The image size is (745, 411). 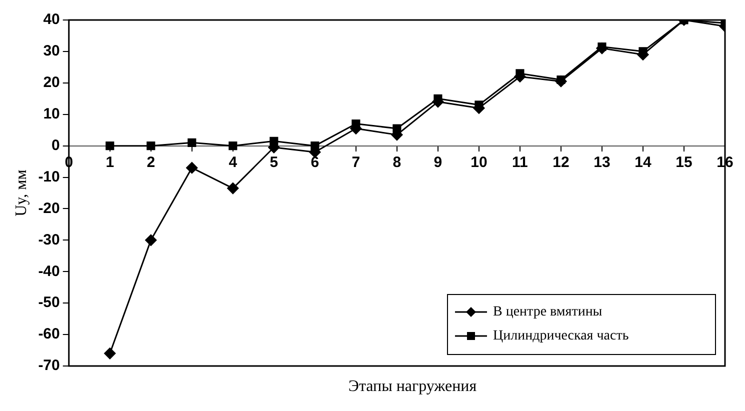 What do you see at coordinates (49, 208) in the screenshot?
I see `y-tick-label: -20` at bounding box center [49, 208].